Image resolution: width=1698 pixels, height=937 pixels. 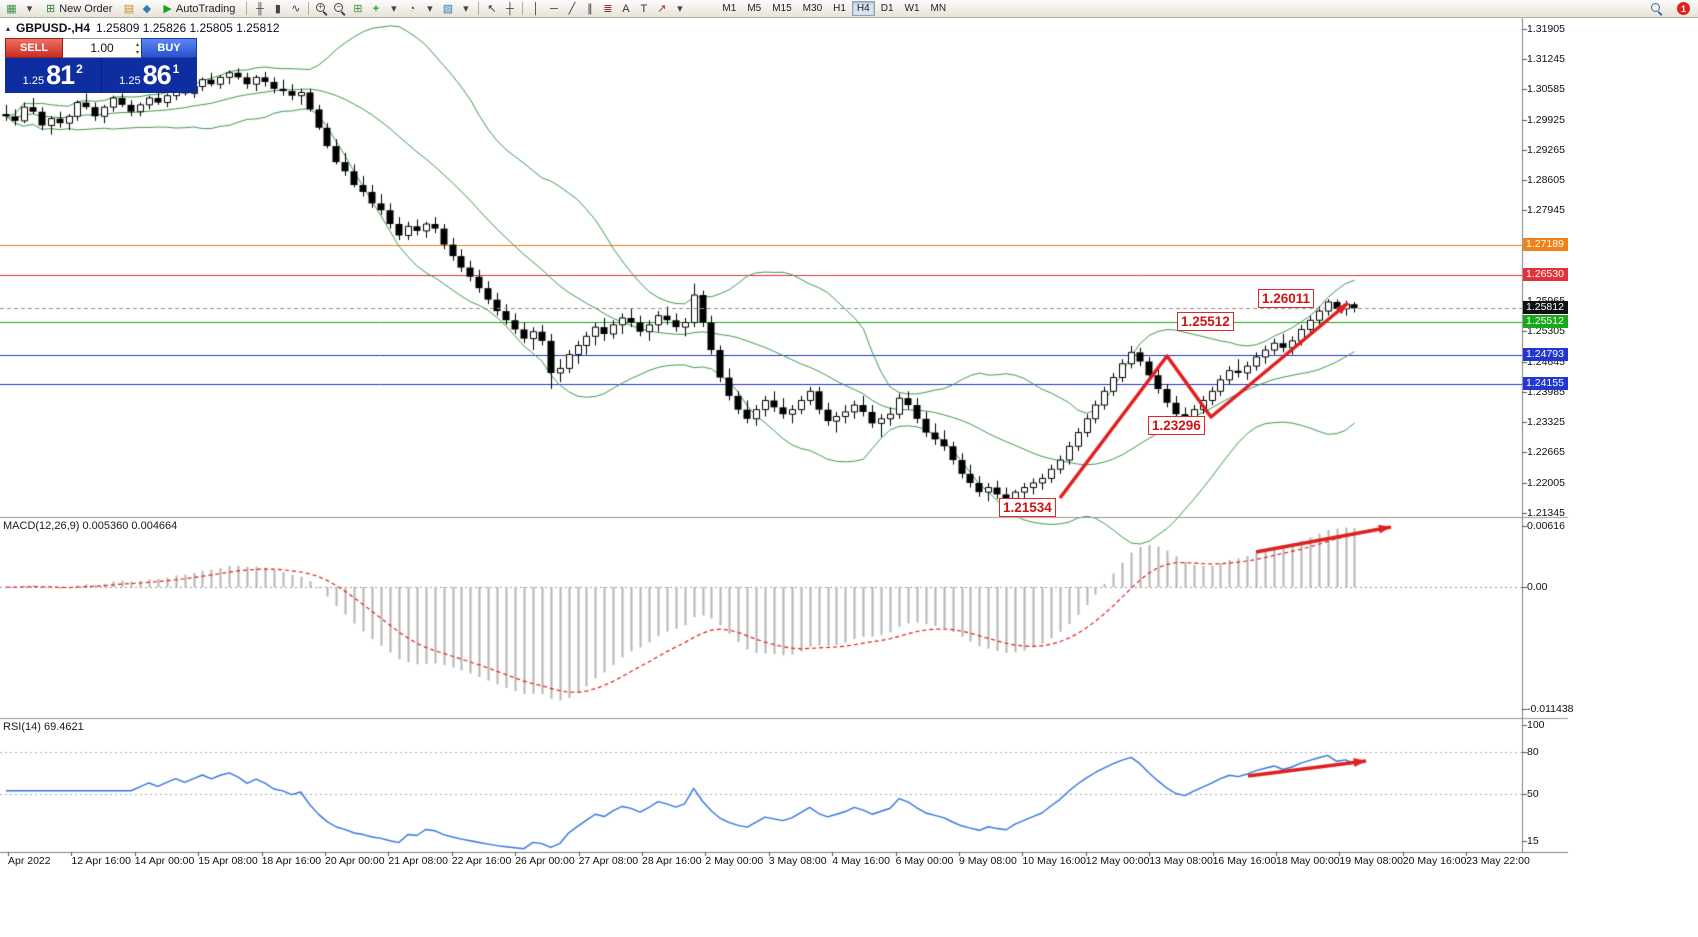 I want to click on timeframe-group: M1 M5 M15 M30 H1 H4 D1 W1 MN, so click(x=834, y=8).